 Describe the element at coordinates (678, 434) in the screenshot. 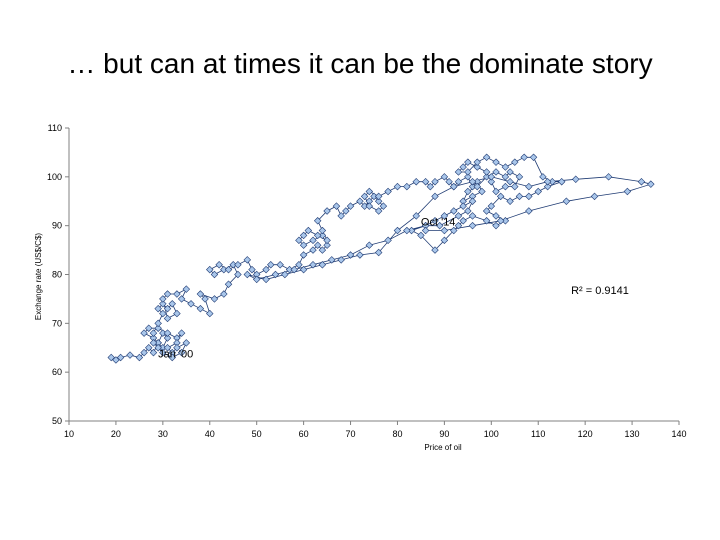

I see `x-tick-label: 140` at that location.